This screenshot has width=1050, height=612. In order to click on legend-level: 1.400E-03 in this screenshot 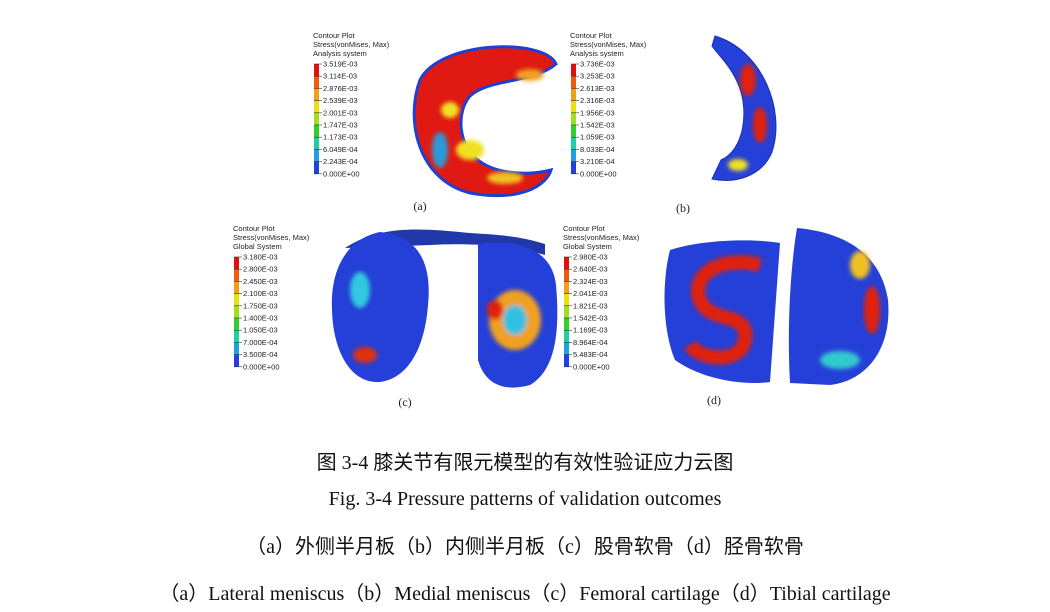, I will do `click(260, 318)`.